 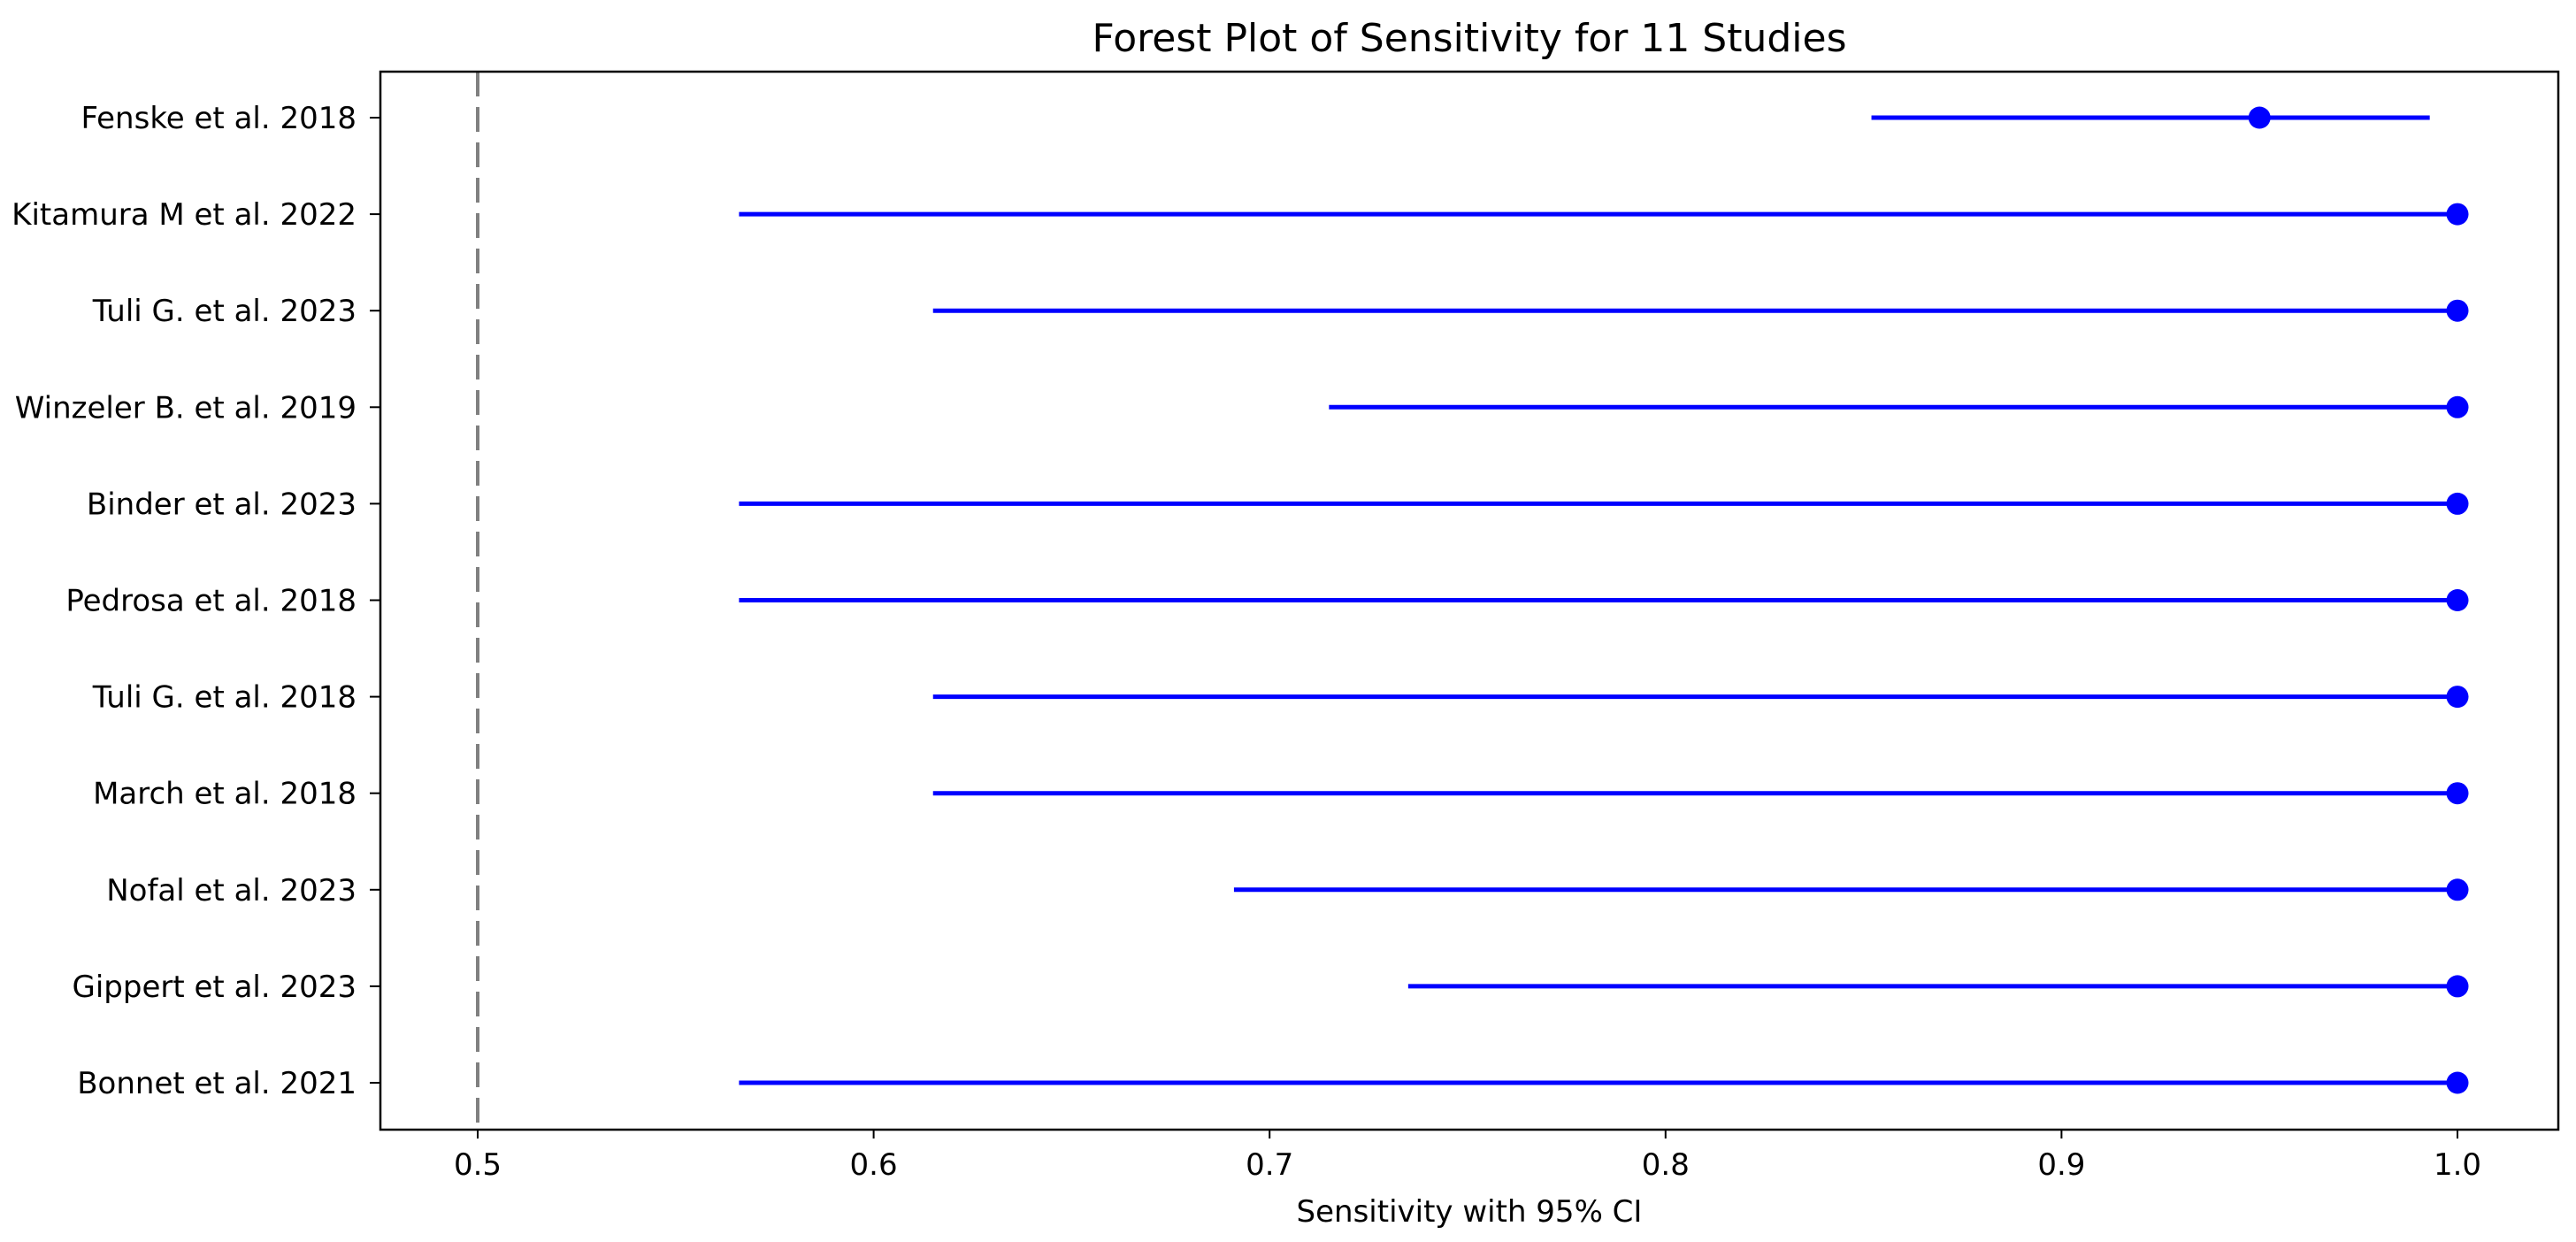 I want to click on y-tick-label-study: Tuli G. et al. 2023, so click(x=224, y=311).